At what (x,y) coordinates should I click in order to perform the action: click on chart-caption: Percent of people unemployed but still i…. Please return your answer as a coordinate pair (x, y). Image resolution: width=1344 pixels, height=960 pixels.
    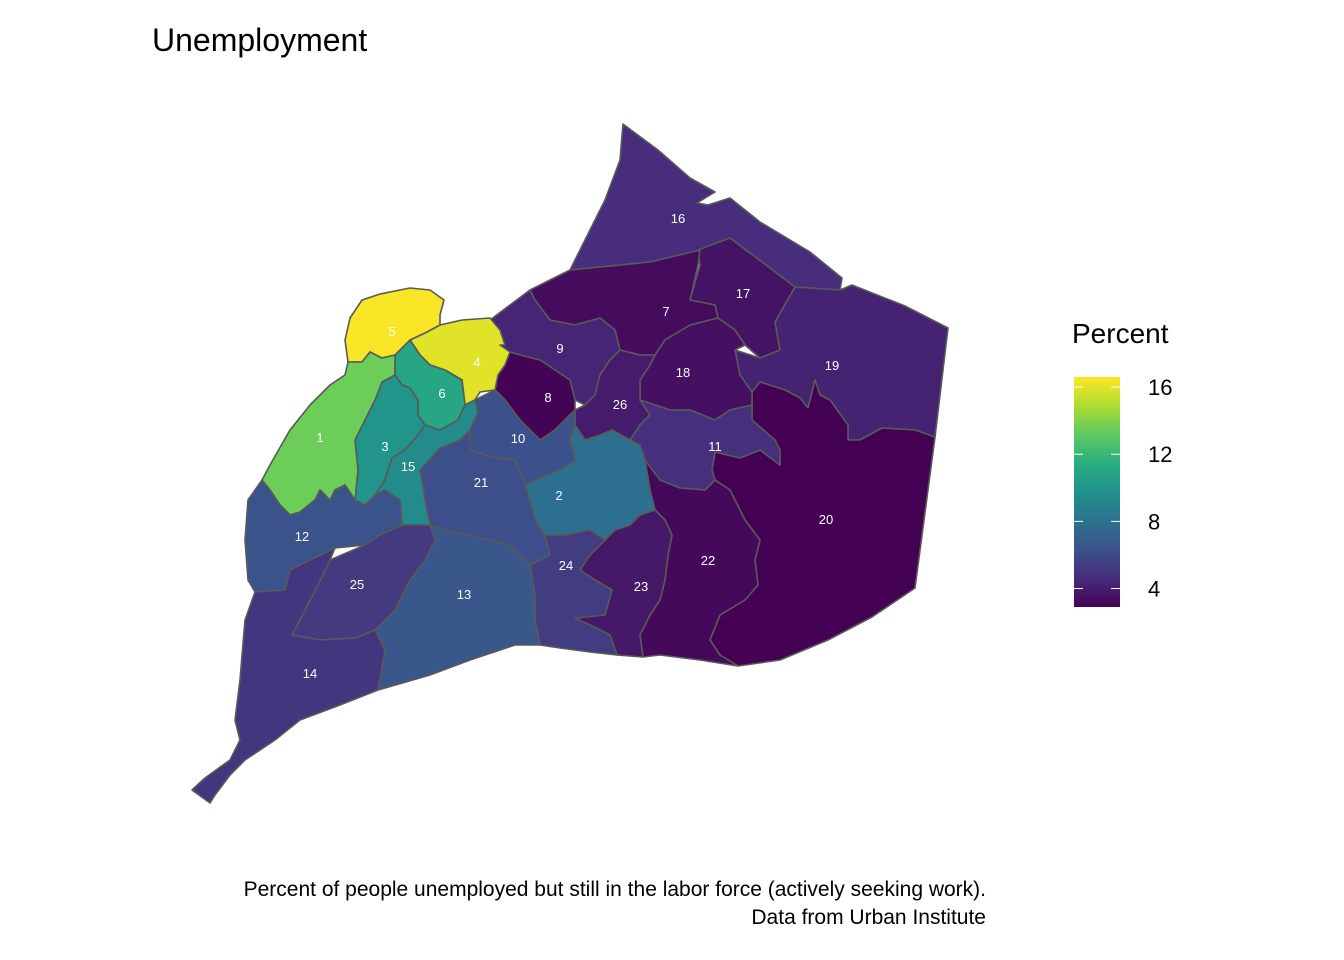
    Looking at the image, I should click on (615, 904).